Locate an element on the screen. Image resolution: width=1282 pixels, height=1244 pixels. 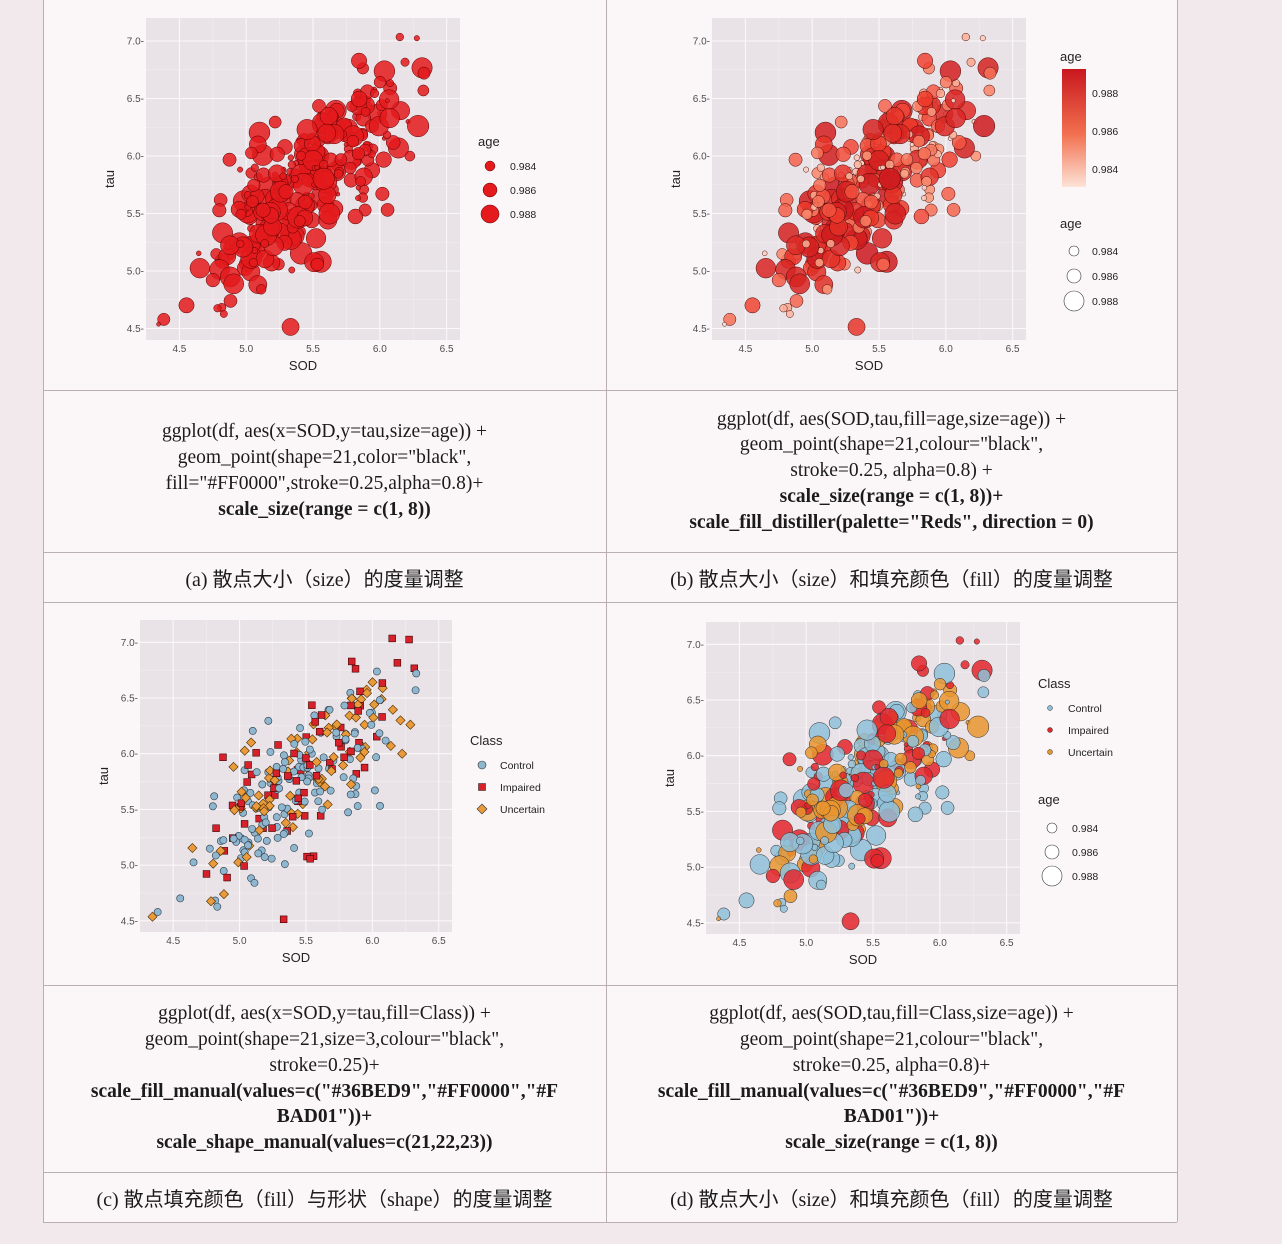
legend-label: 0.986 is located at coordinates (1105, 132).